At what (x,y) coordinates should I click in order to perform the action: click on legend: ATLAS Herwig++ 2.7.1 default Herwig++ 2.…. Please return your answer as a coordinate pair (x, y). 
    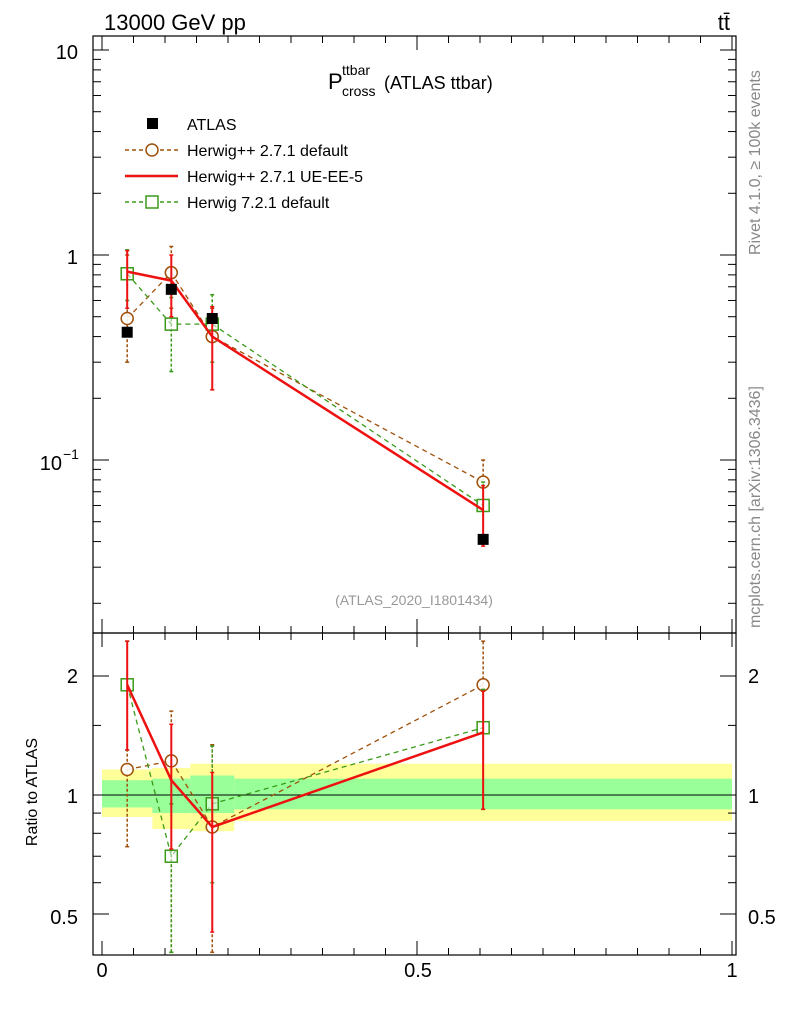
    Looking at the image, I should click on (244, 164).